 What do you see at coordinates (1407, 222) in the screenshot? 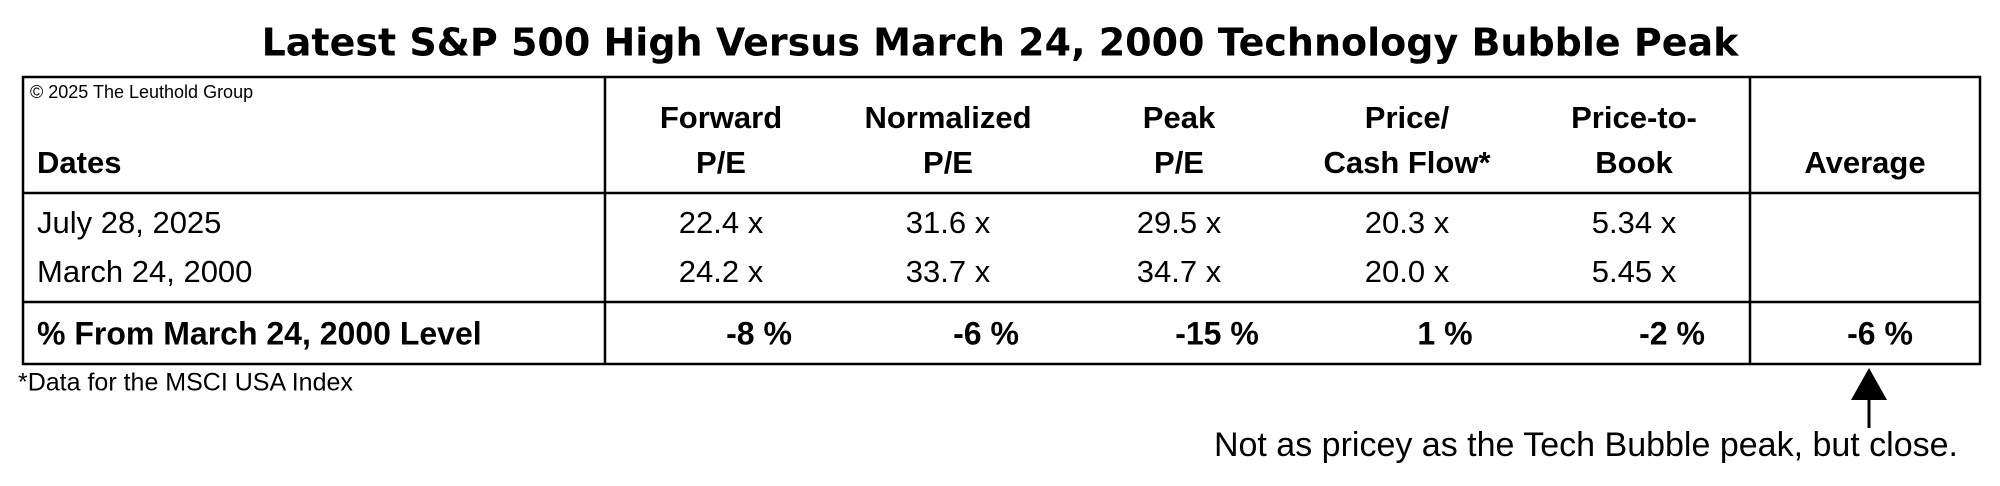
I see `cell-value: 20.3 x` at bounding box center [1407, 222].